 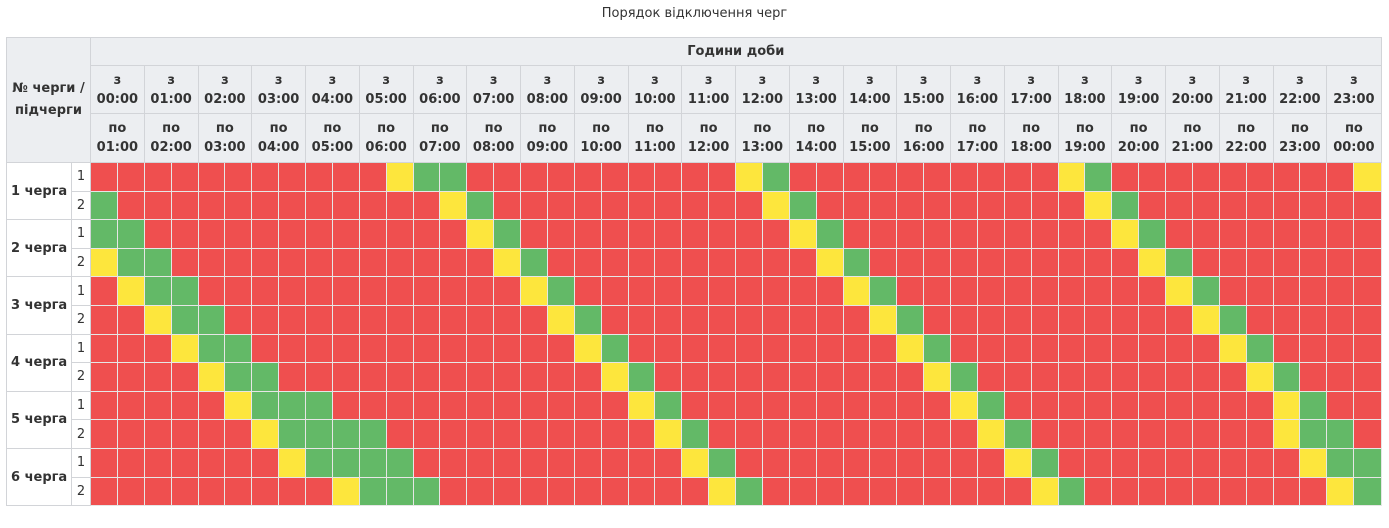 What do you see at coordinates (81, 291) in the screenshot?
I see `subqueue-label: 1` at bounding box center [81, 291].